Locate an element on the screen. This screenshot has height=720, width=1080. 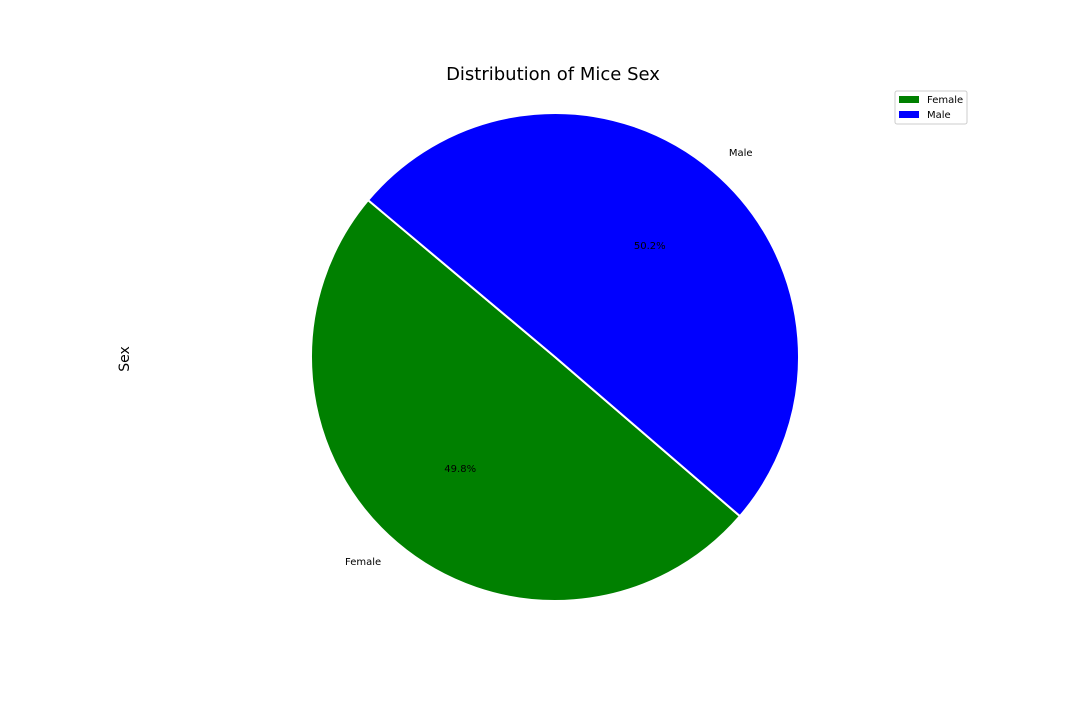
legend: Female Male is located at coordinates (931, 107).